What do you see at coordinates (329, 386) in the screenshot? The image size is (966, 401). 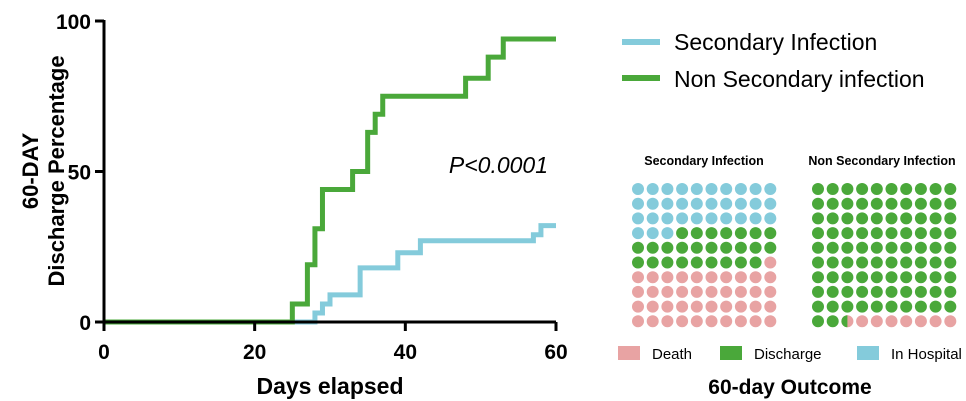 I see `x-axis-label: Days elapsed` at bounding box center [329, 386].